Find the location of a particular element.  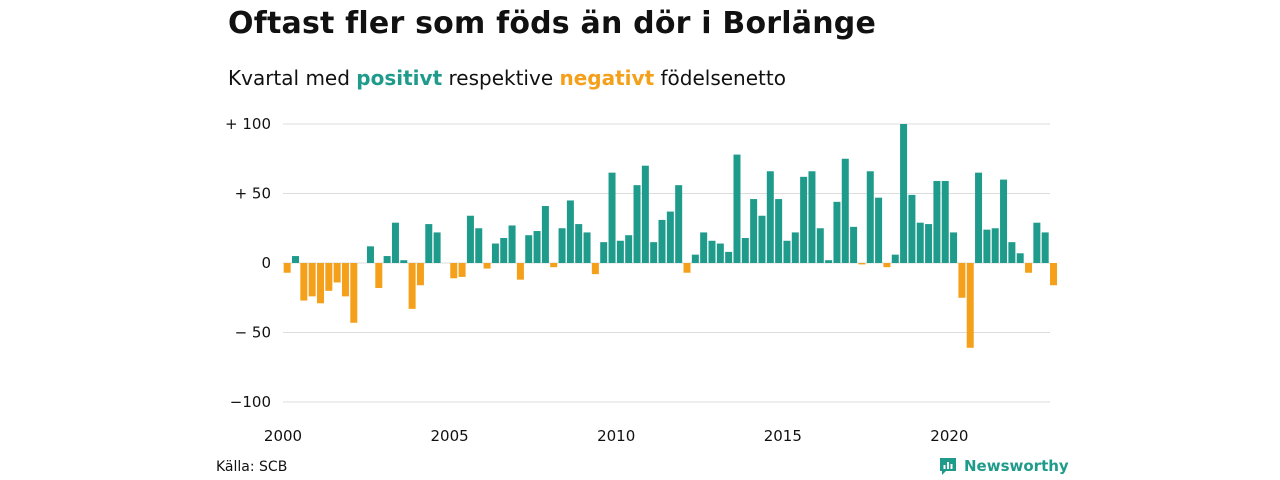

y-tick-label: + 100 is located at coordinates (248, 124).